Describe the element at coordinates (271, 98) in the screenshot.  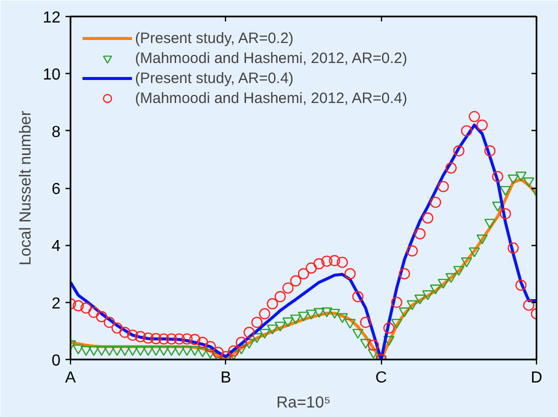
I see `legend-label: (Mahmoodi and Hashemi, 2012, AR=0.4)` at that location.